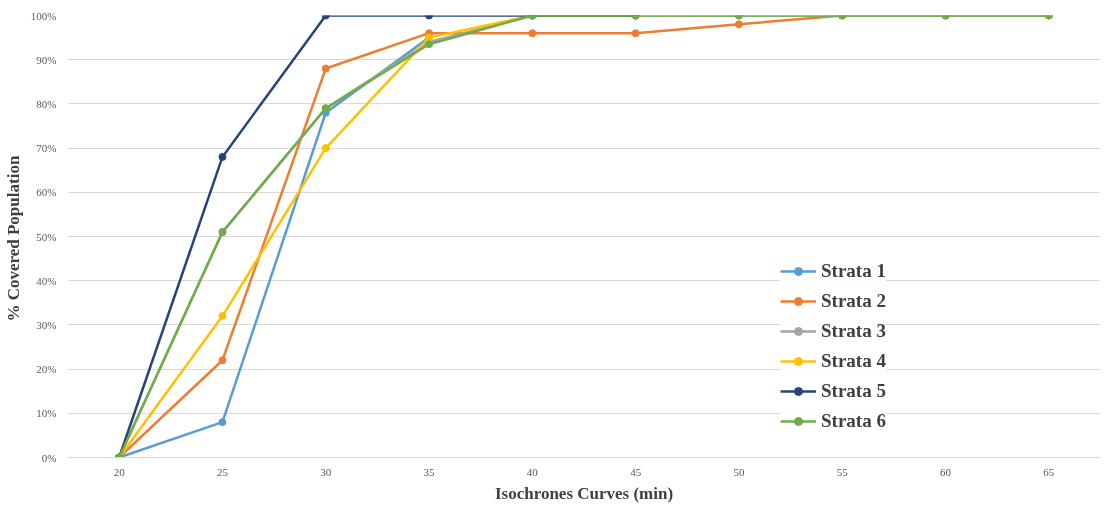 Image resolution: width=1120 pixels, height=515 pixels. I want to click on x-tick-label: 45, so click(636, 471).